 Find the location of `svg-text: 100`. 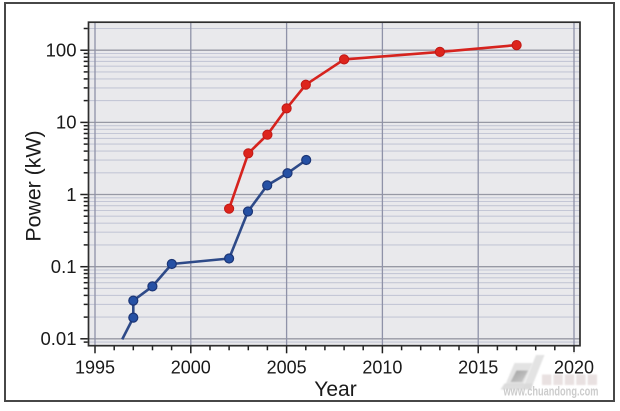

svg-text: 100 is located at coordinates (61, 50).